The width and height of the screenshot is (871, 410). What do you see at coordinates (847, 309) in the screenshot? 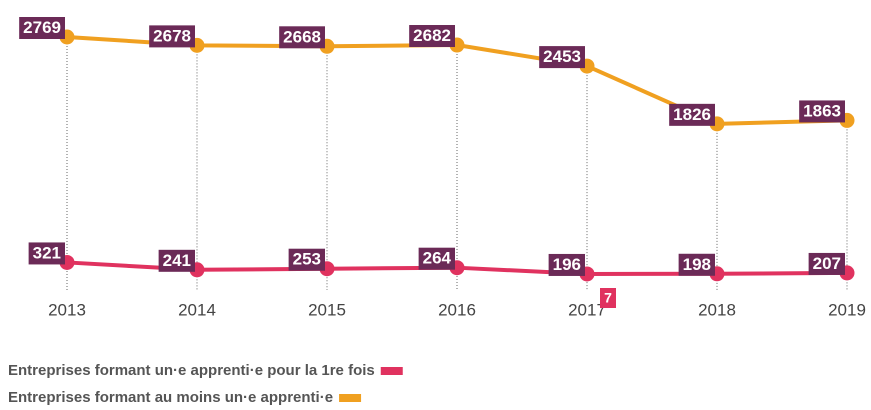
I see `x-tick-label: 2019` at bounding box center [847, 309].